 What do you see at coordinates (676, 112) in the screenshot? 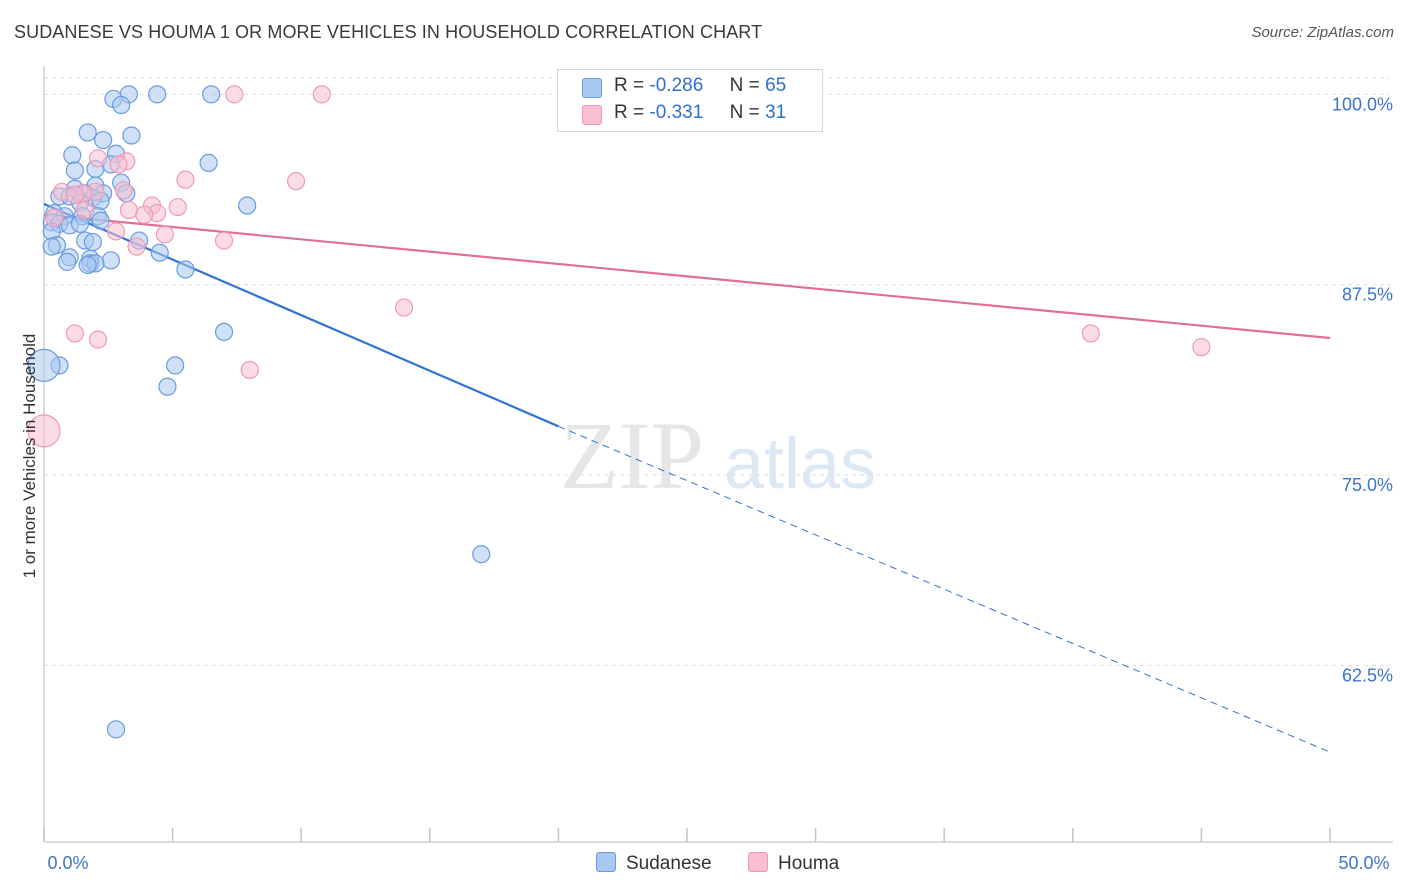
I see `legend-r-value: -0.331` at bounding box center [676, 112].